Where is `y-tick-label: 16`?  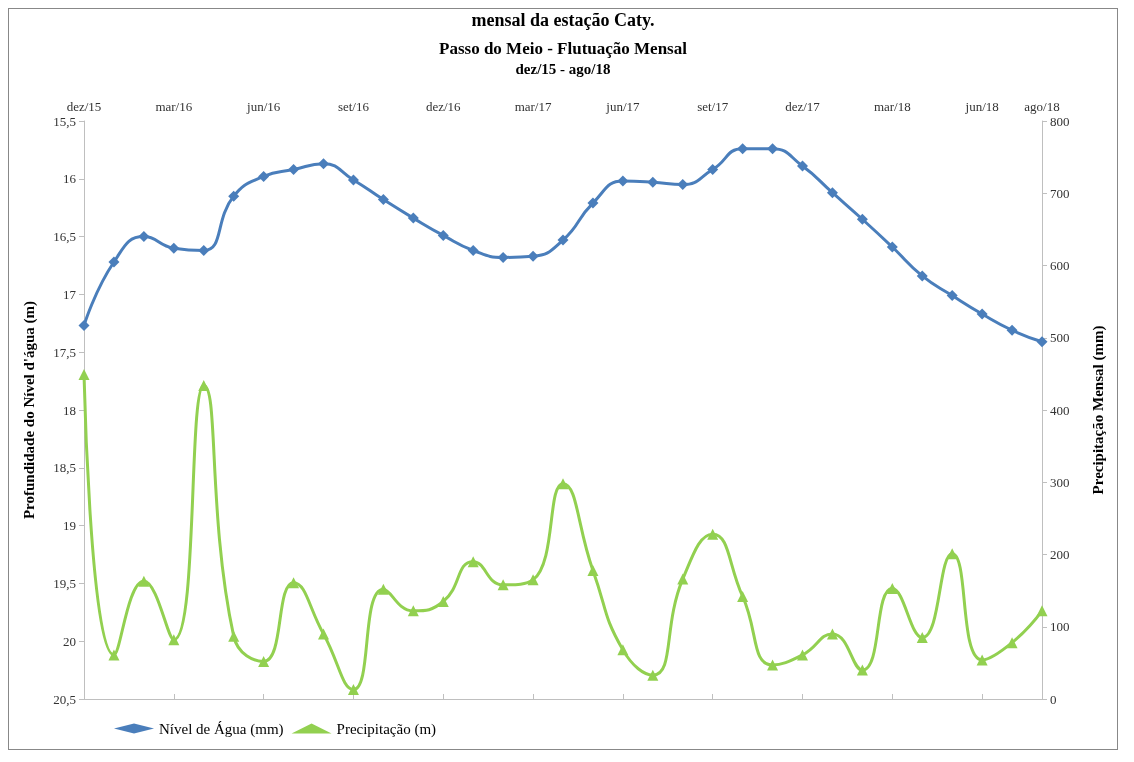 y-tick-label: 16 is located at coordinates (70, 179).